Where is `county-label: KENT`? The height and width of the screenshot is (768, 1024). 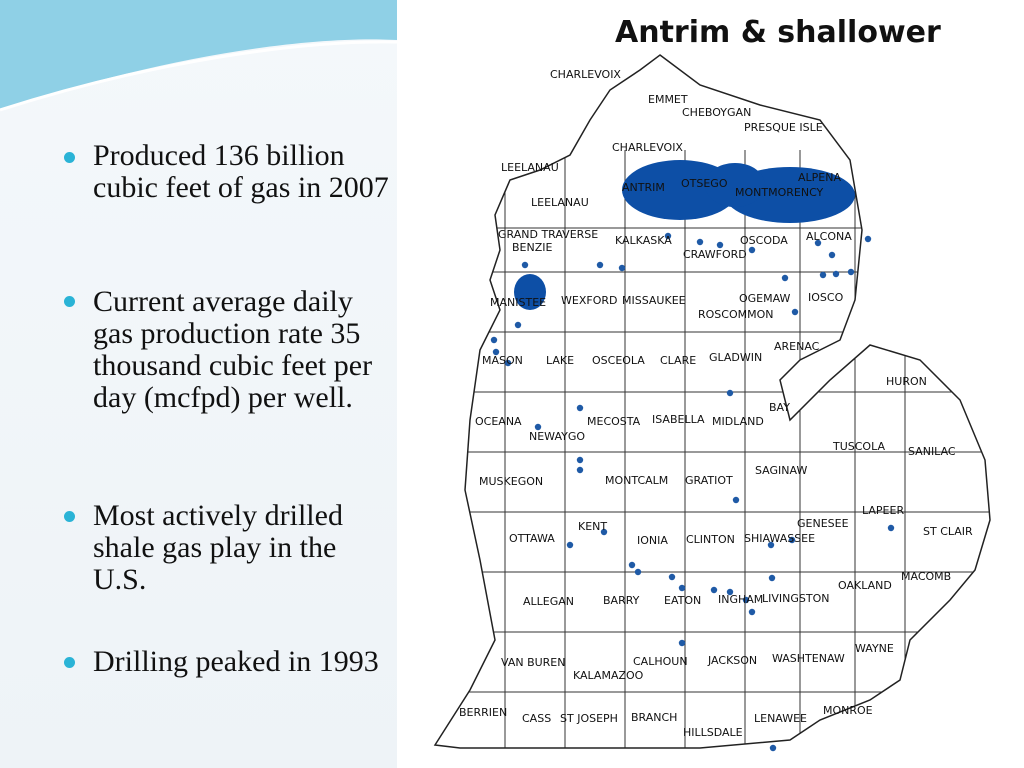
county-label: KENT is located at coordinates (592, 526).